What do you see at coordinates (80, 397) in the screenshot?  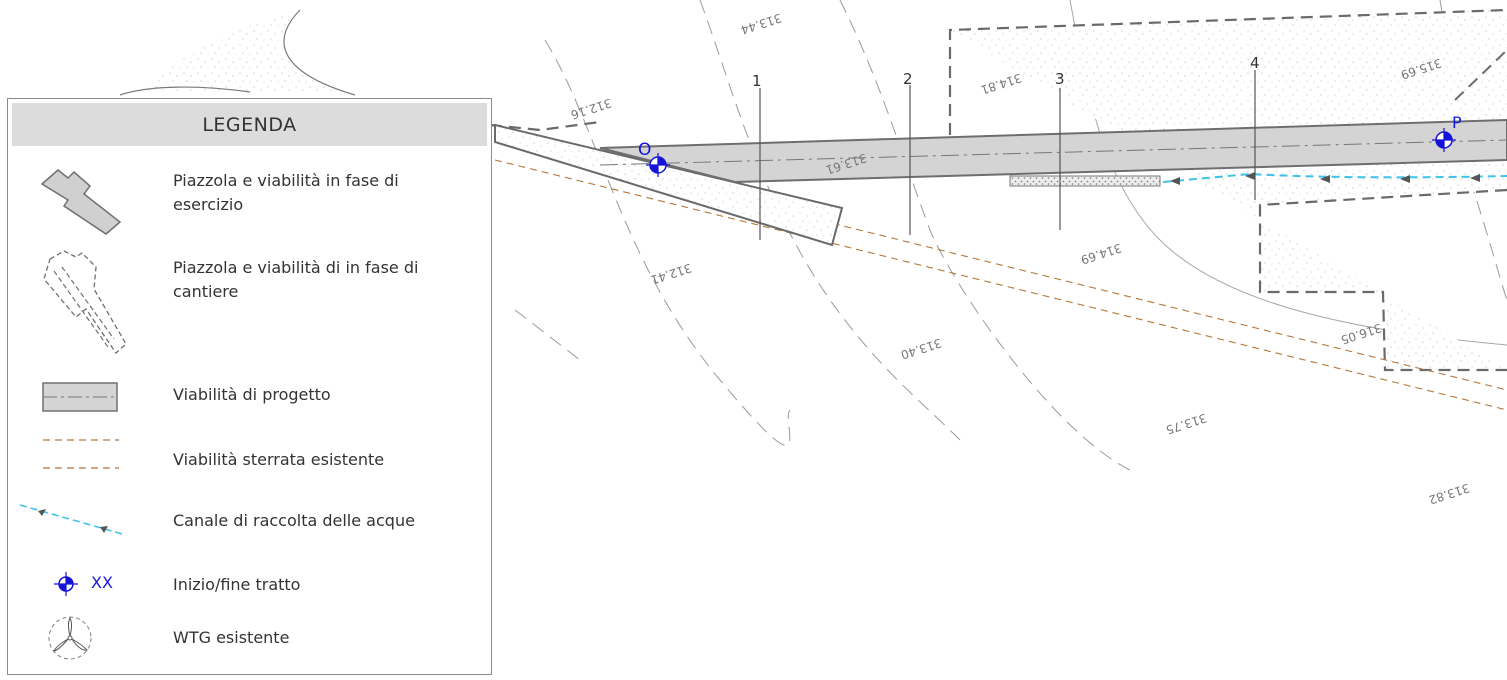 I see `project-road-icon` at bounding box center [80, 397].